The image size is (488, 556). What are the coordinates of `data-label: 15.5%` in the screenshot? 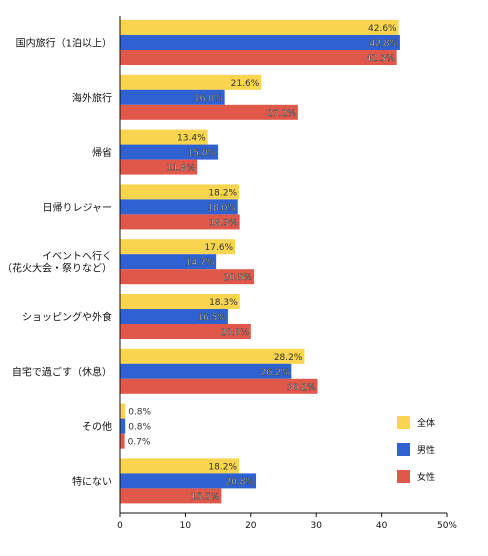 It's located at (205, 497).